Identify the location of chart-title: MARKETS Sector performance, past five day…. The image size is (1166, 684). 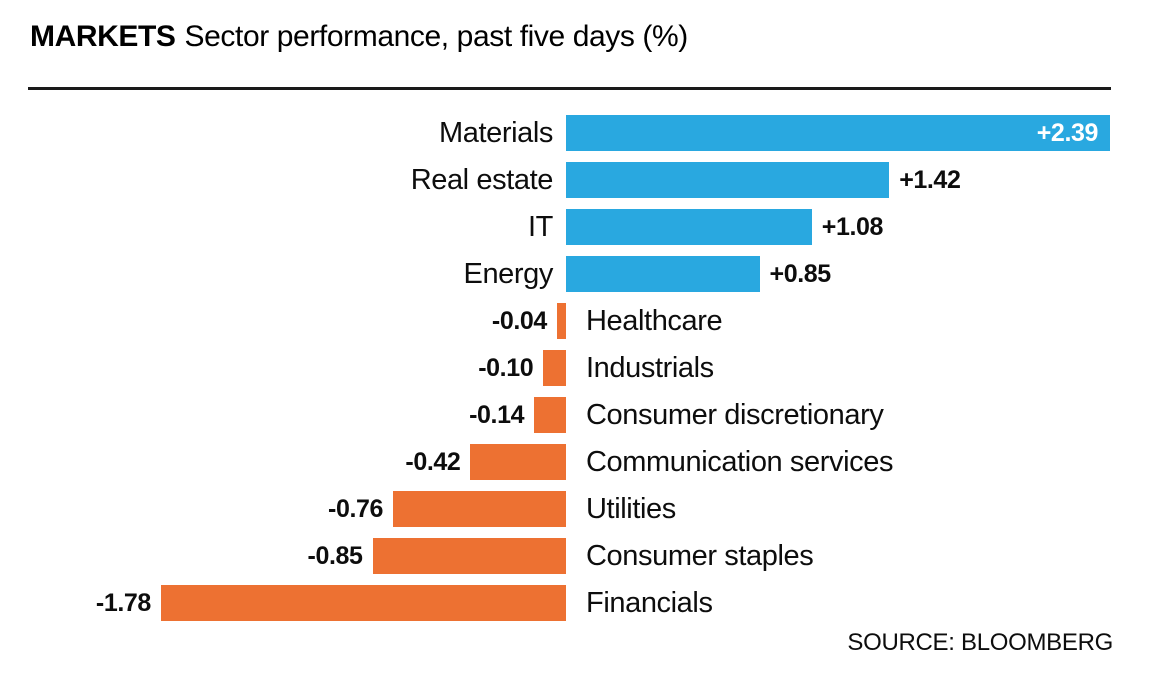
(359, 37).